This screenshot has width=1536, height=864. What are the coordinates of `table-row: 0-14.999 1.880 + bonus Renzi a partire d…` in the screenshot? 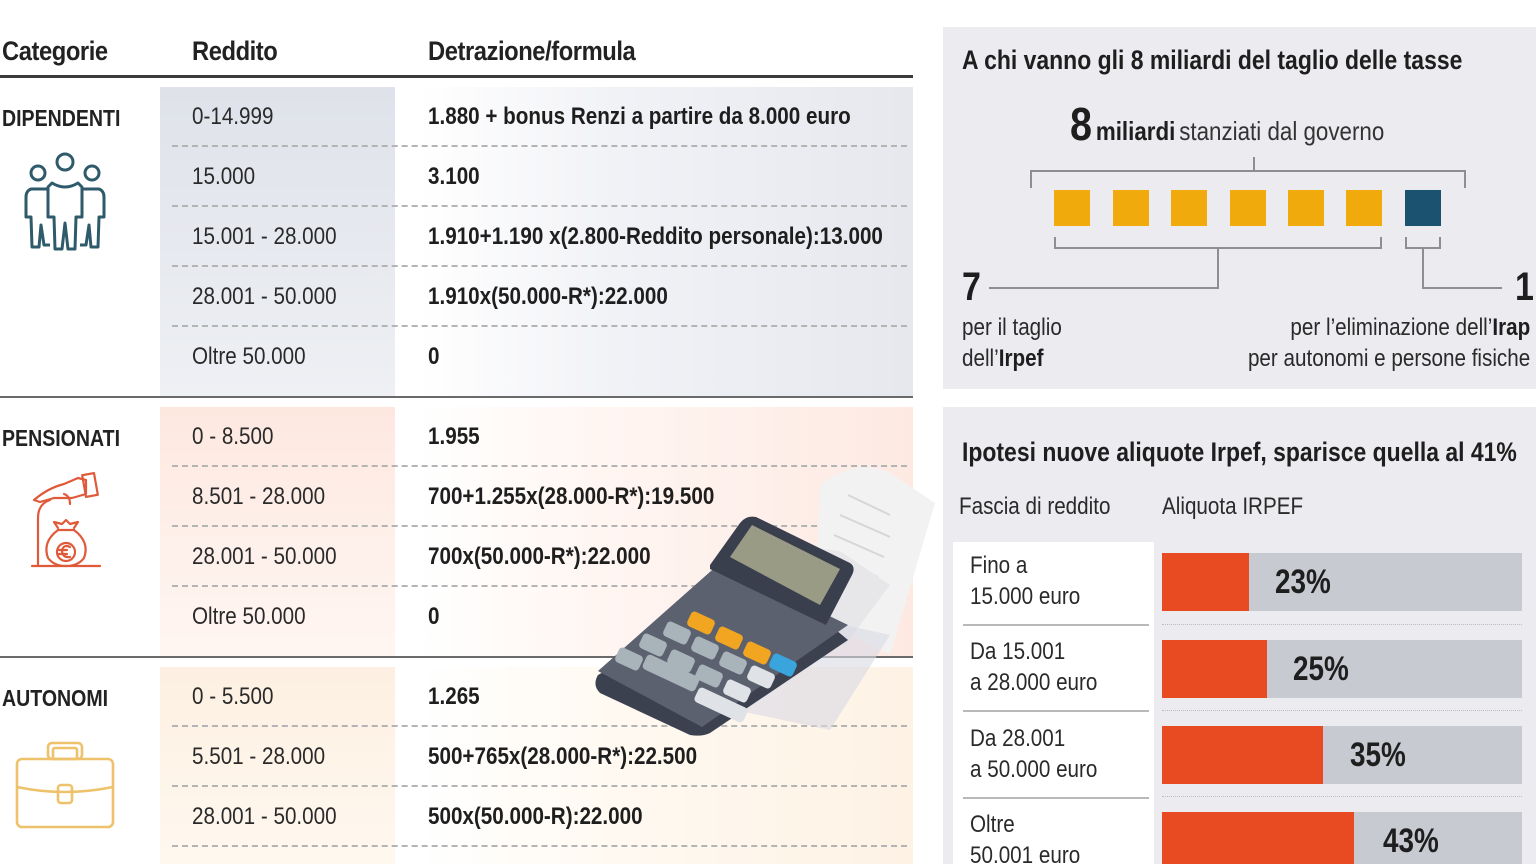 It's located at (457, 117).